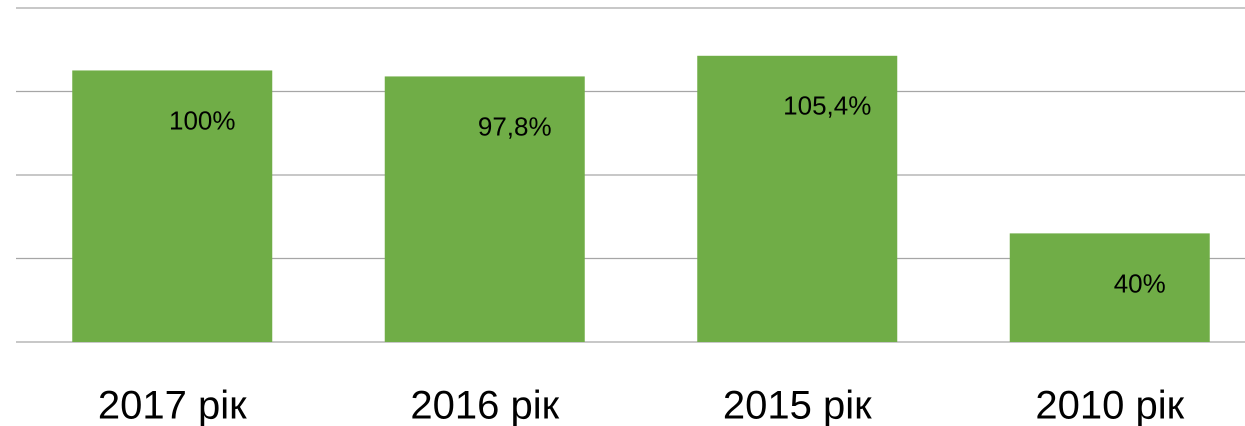 This screenshot has width=1245, height=426. I want to click on x-tick-label: 2017 рік, so click(172, 405).